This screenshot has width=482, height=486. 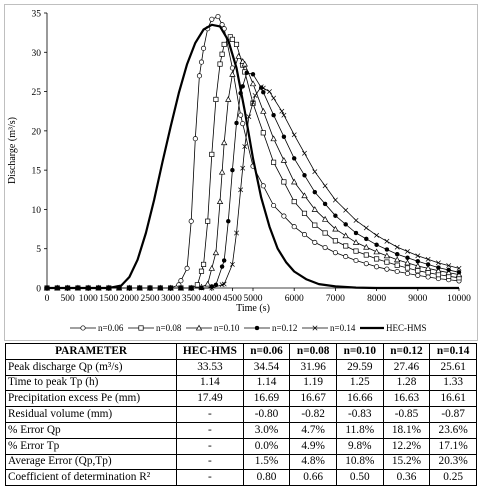 I want to click on y-tick-label: 10, so click(x=37, y=211).